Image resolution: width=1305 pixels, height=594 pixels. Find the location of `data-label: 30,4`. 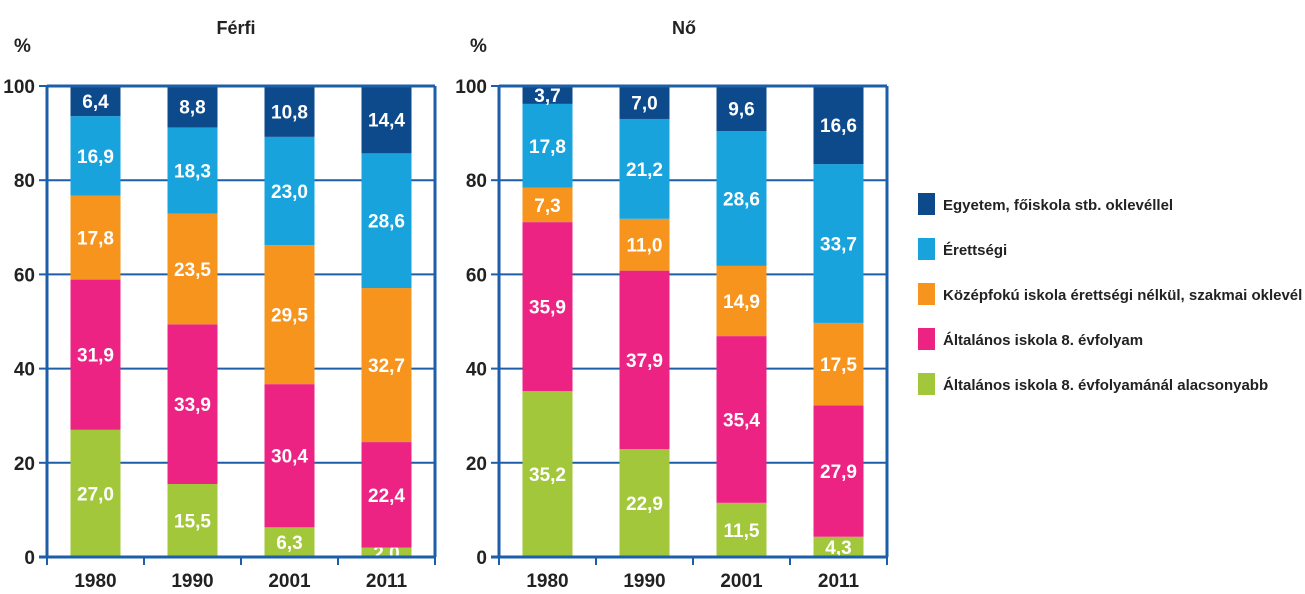

data-label: 30,4 is located at coordinates (289, 457).